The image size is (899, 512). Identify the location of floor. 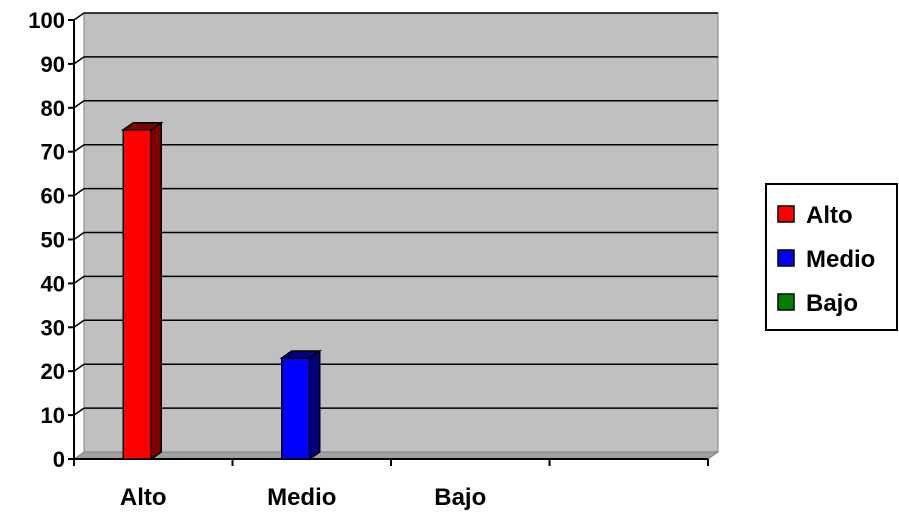
(396, 455).